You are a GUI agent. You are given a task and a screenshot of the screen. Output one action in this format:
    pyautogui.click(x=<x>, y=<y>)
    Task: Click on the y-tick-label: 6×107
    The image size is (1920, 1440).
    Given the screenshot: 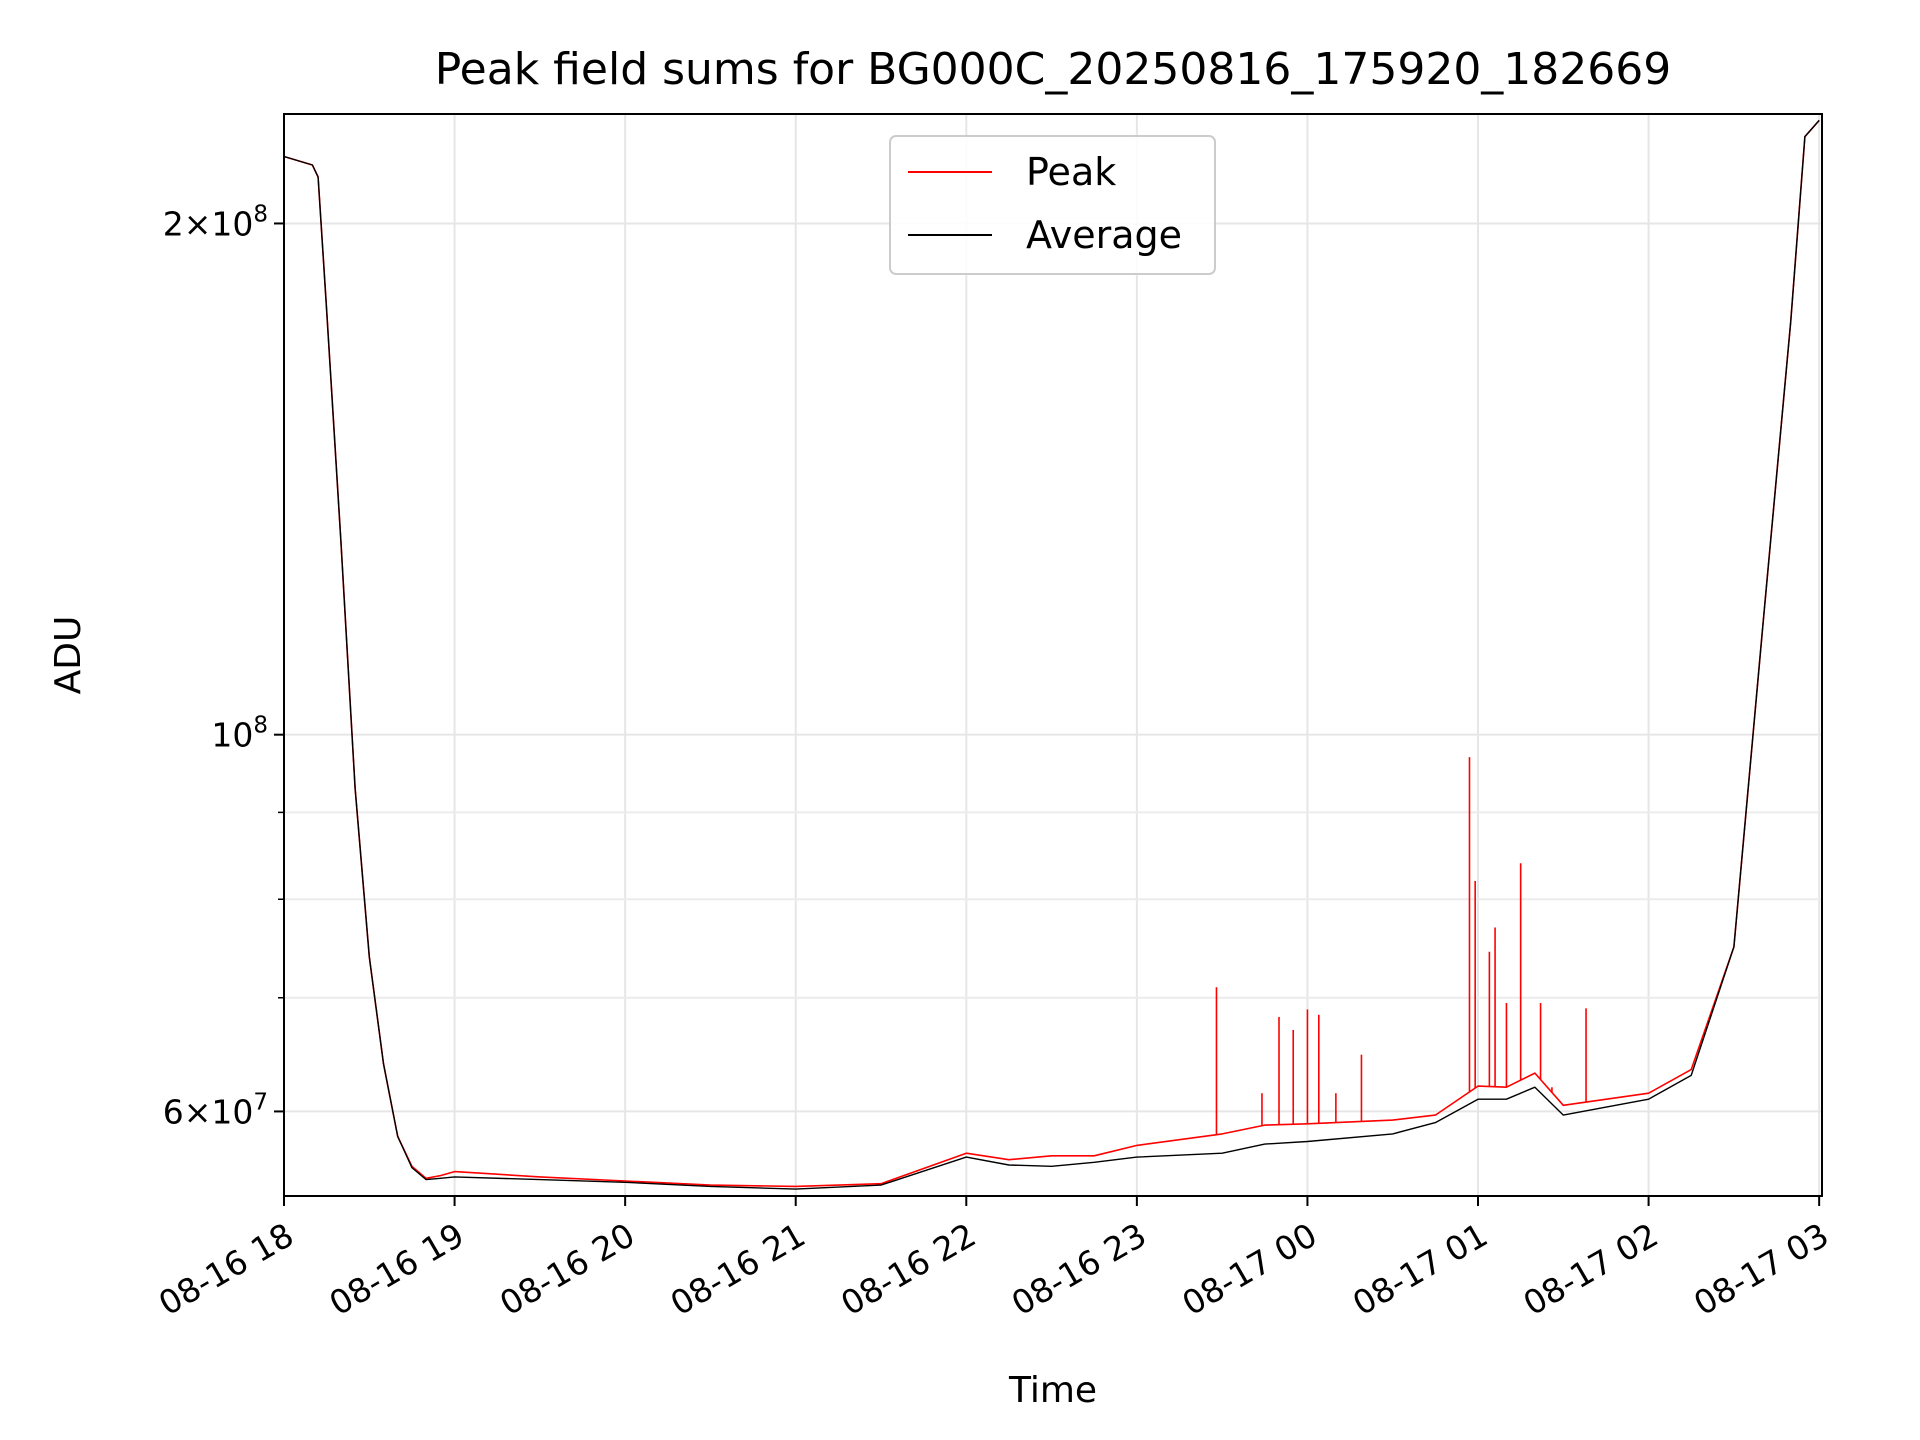 What is the action you would take?
    pyautogui.click(x=215, y=1110)
    